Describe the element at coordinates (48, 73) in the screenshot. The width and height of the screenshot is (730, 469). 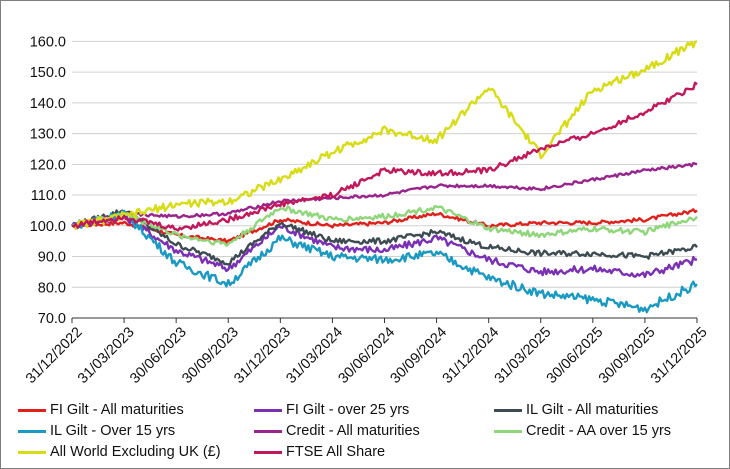
I see `y-tick-label: 150.0` at that location.